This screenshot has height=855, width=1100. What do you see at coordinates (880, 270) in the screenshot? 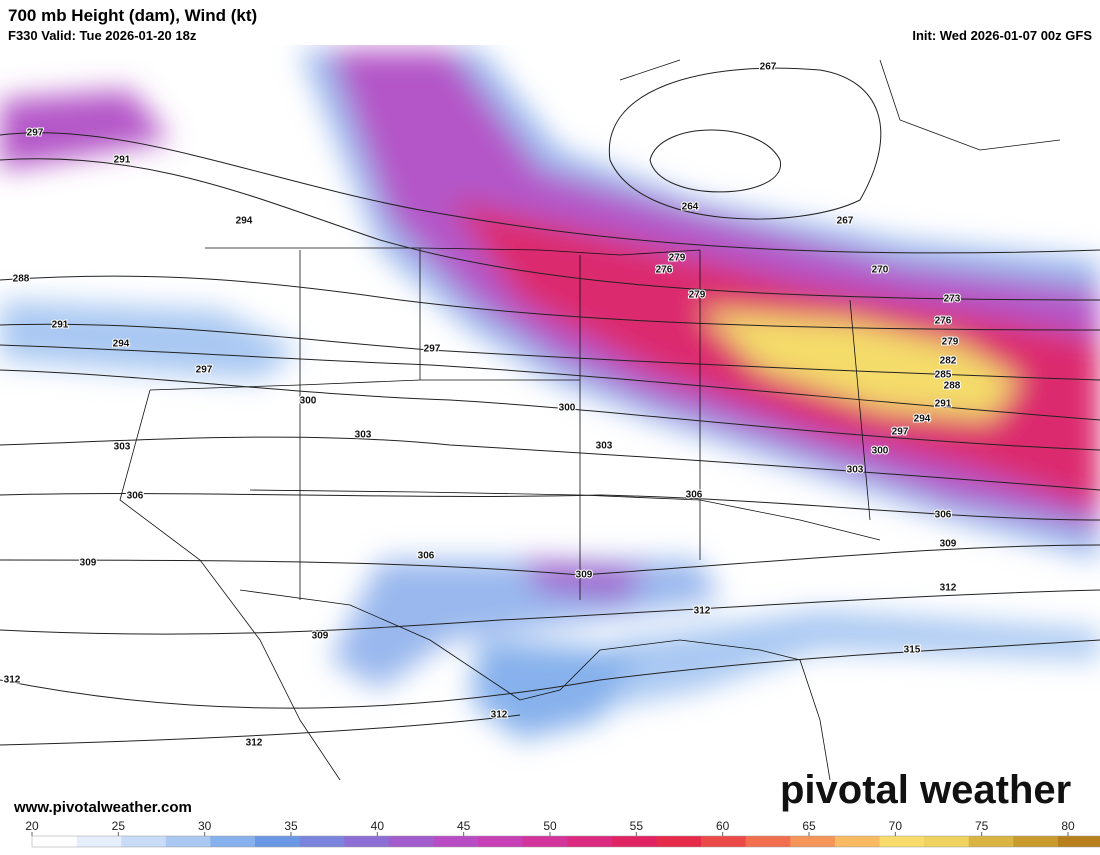
I see `contour-label: 270` at bounding box center [880, 270].